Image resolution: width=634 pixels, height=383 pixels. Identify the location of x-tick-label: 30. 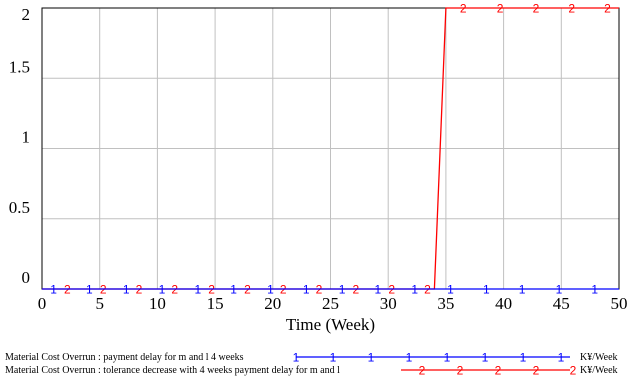
(388, 303).